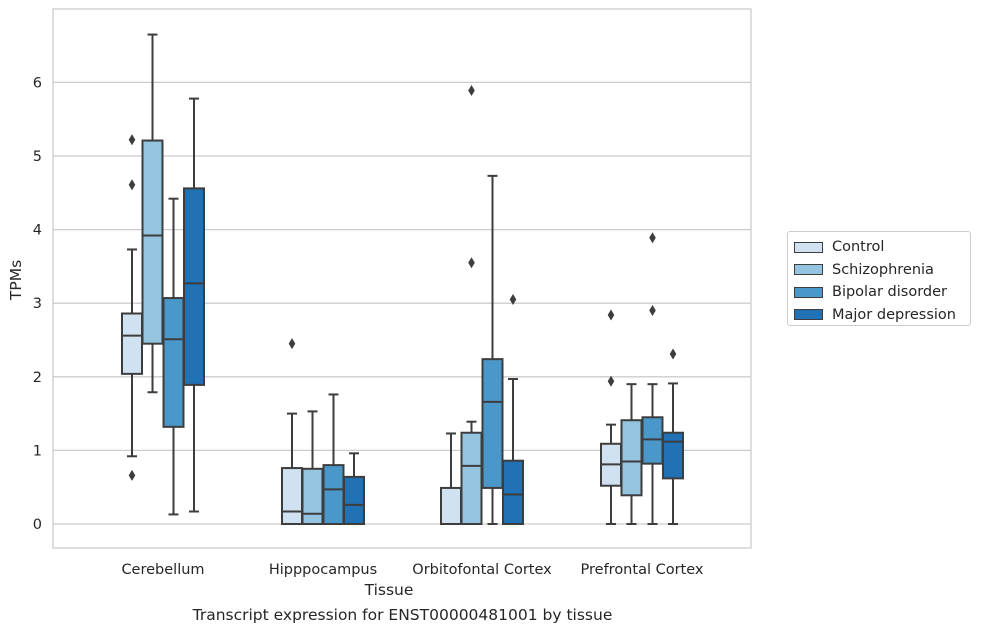  I want to click on x-tick-label: Prefrontal Cortex, so click(642, 570).